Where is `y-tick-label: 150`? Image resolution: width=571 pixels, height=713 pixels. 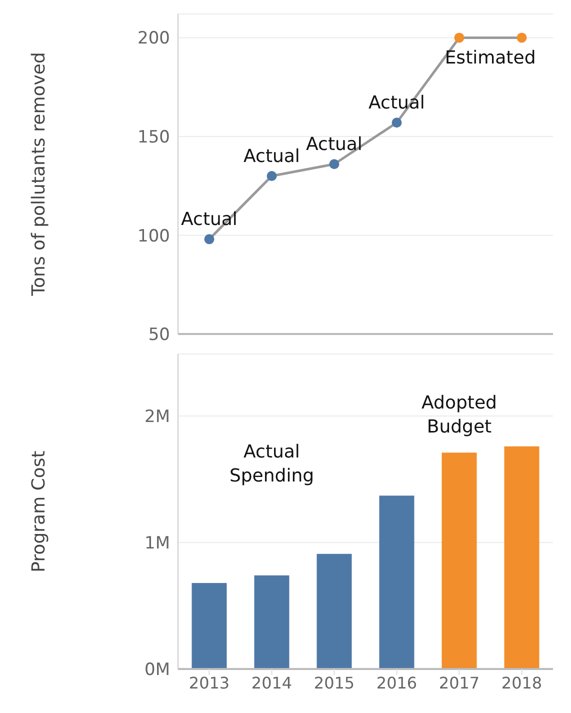 y-tick-label: 150 is located at coordinates (154, 138).